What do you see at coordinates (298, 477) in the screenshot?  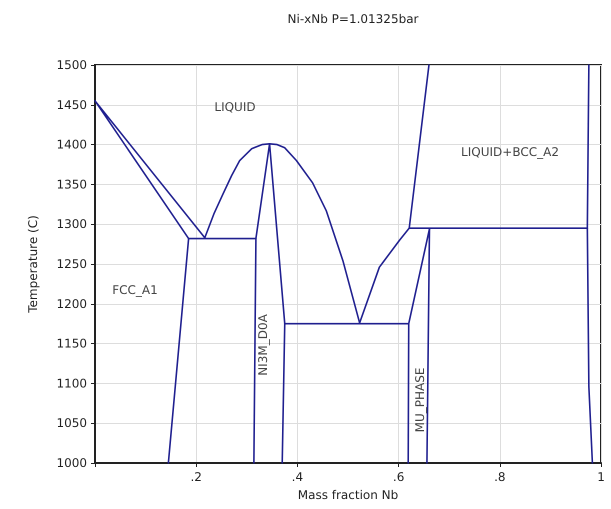 I see `x-tick-label: .4` at bounding box center [298, 477].